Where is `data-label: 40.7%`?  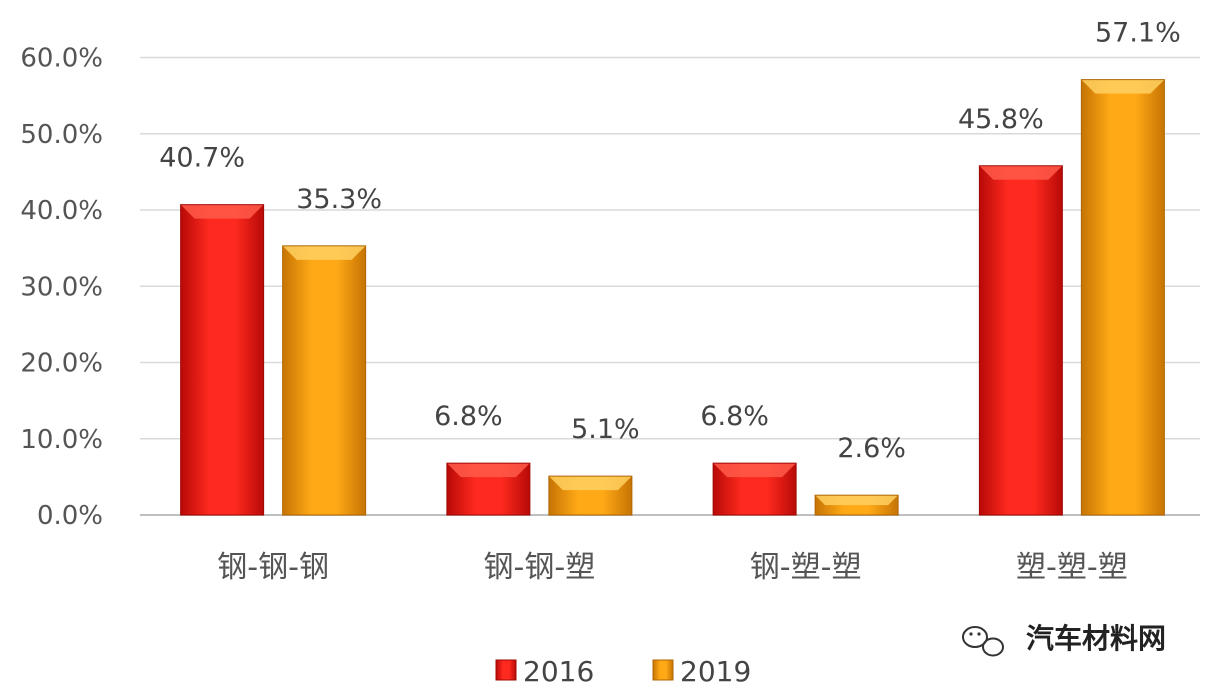 data-label: 40.7% is located at coordinates (202, 158).